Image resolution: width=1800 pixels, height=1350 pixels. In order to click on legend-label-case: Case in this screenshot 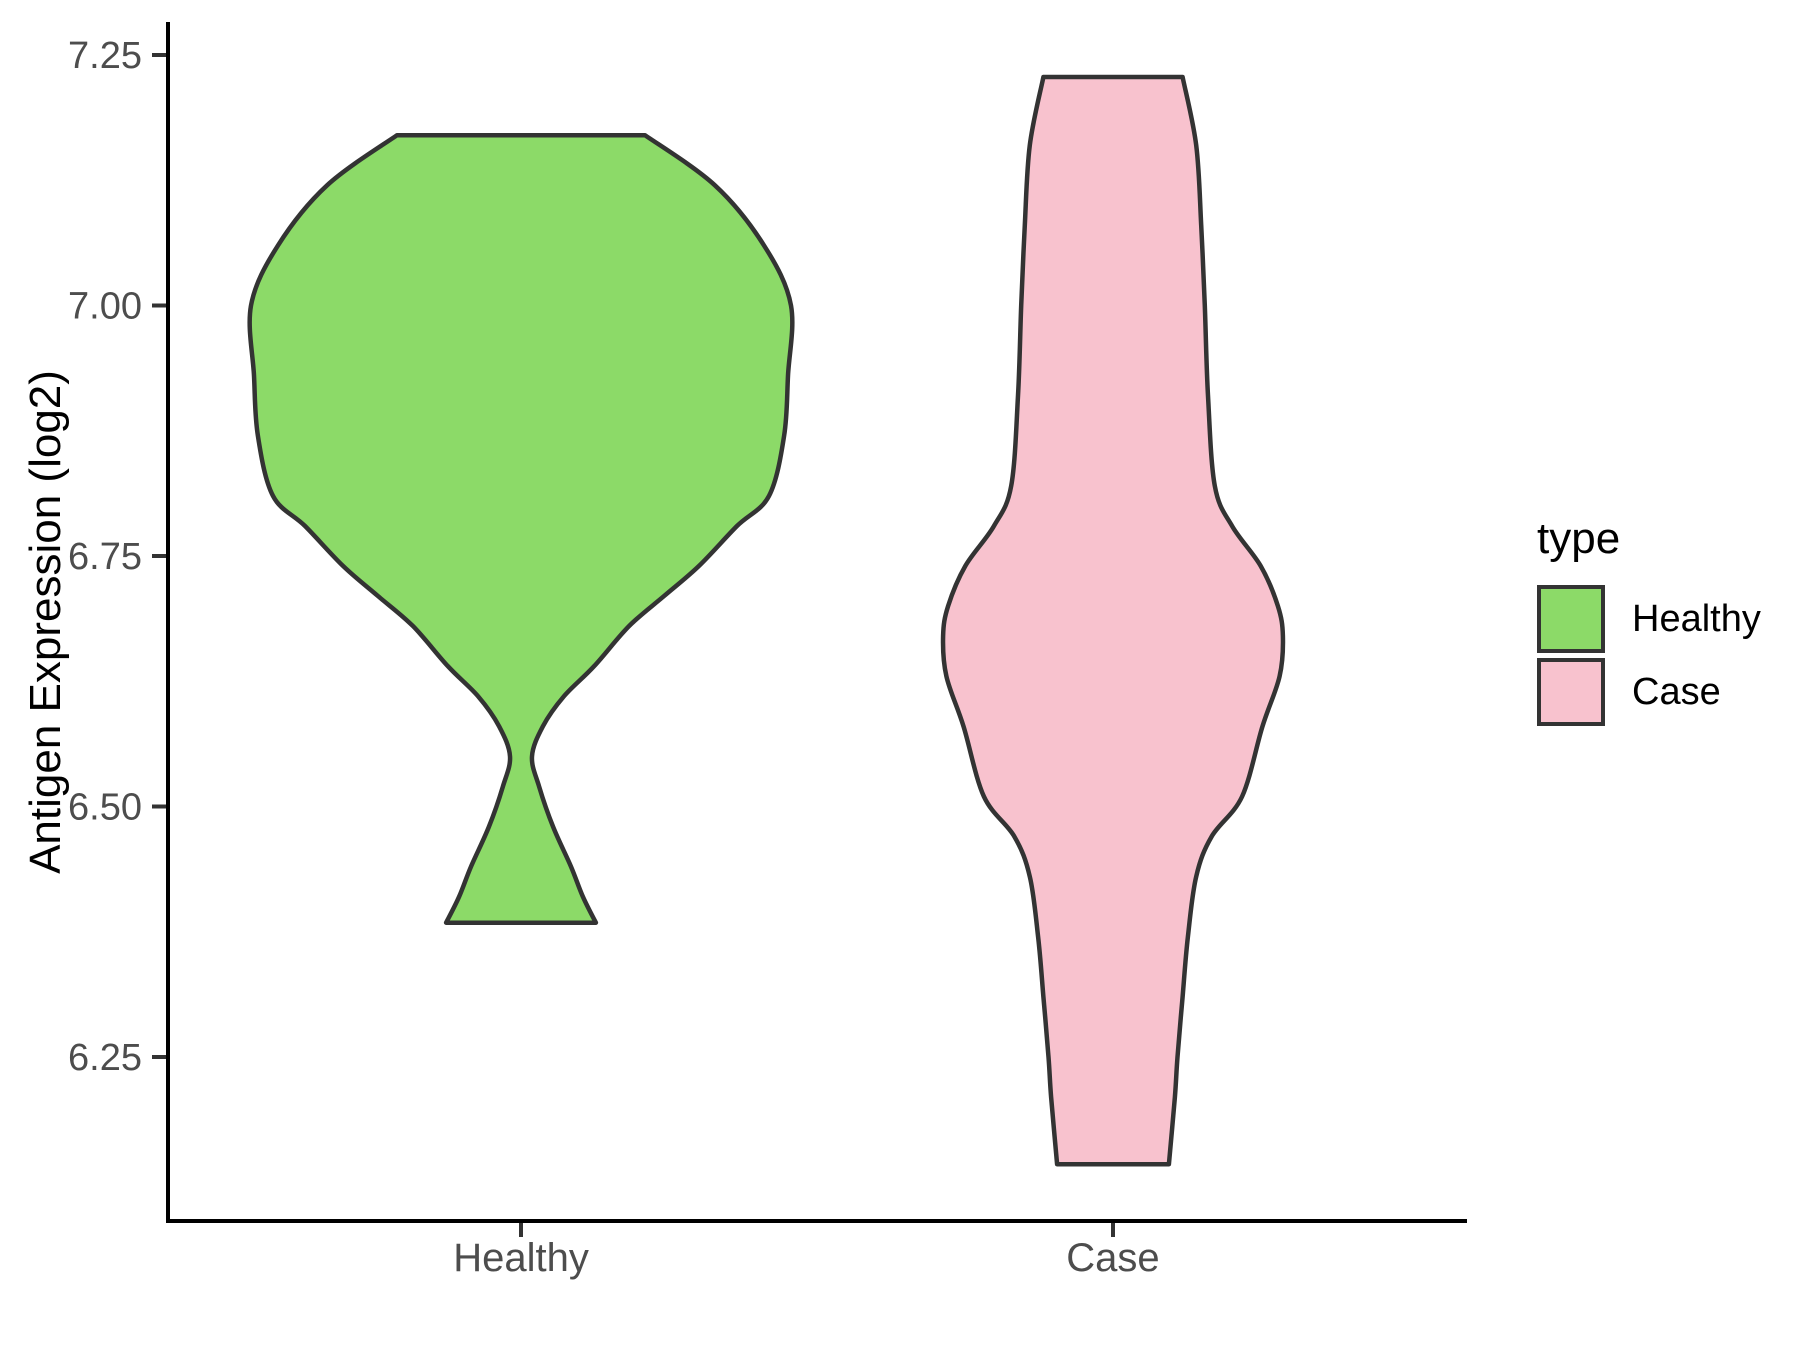, I will do `click(1676, 692)`.